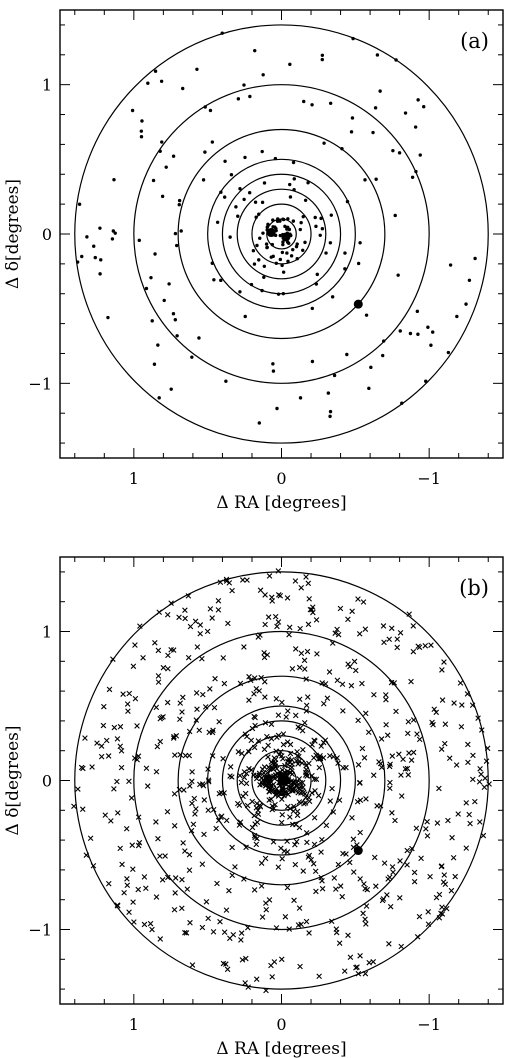 The width and height of the screenshot is (520, 1058). Describe the element at coordinates (281, 503) in the screenshot. I see `x-axis-label: Δ RA [degrees]` at that location.